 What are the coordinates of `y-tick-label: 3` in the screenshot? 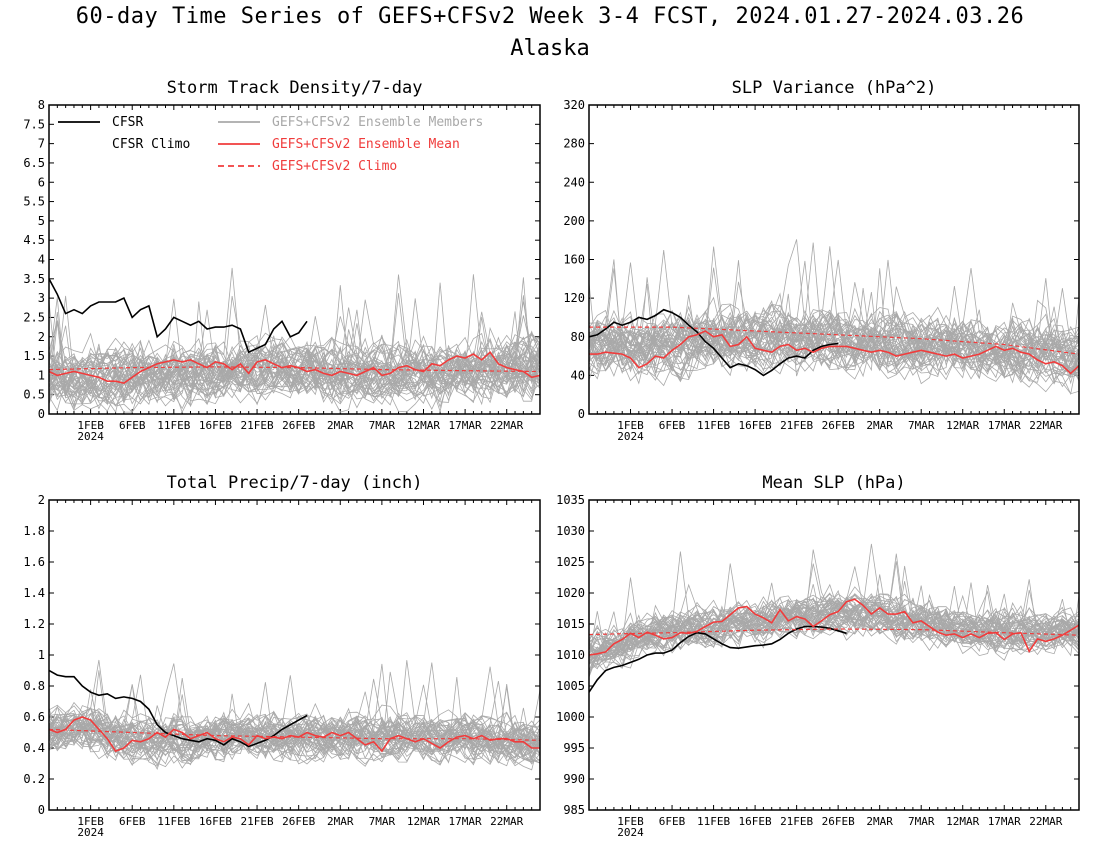 It's located at (41, 298).